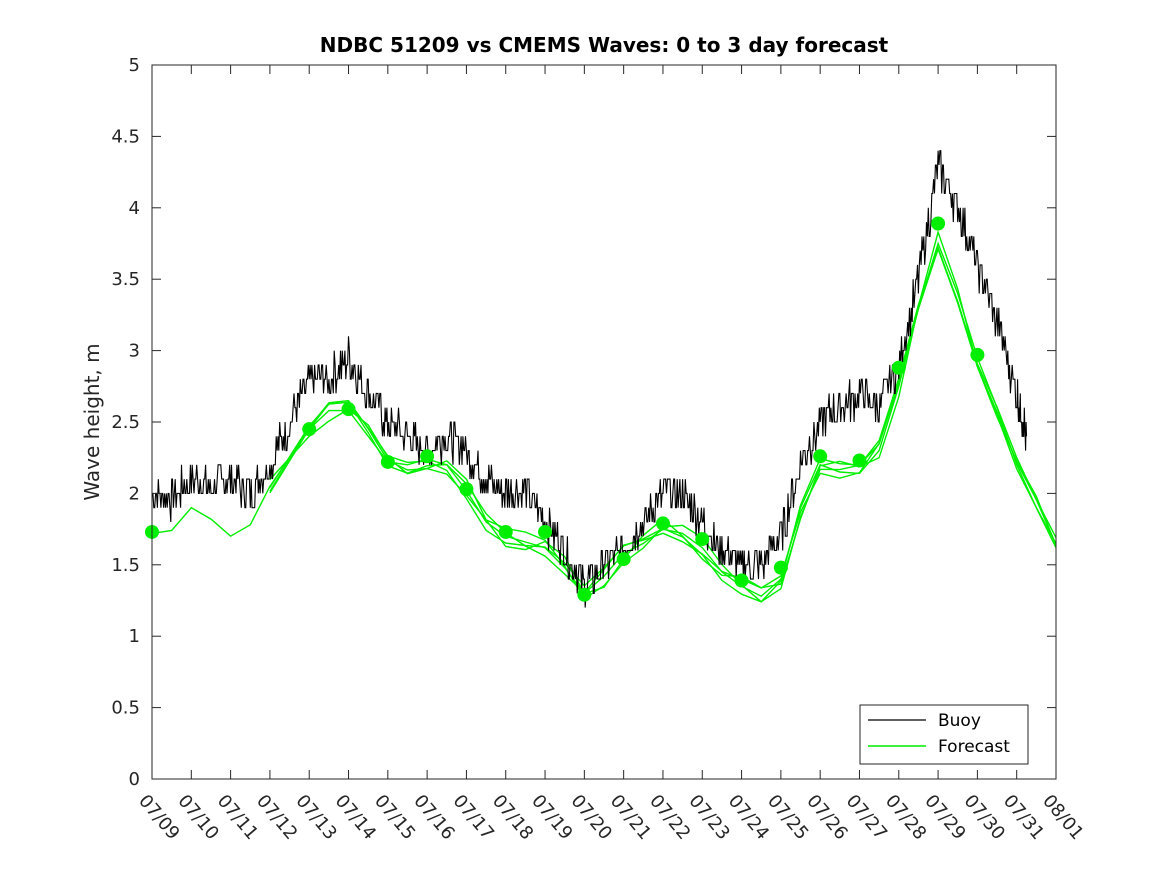 The image size is (1167, 875). Describe the element at coordinates (125, 708) in the screenshot. I see `y-tick-label: 0.5` at that location.